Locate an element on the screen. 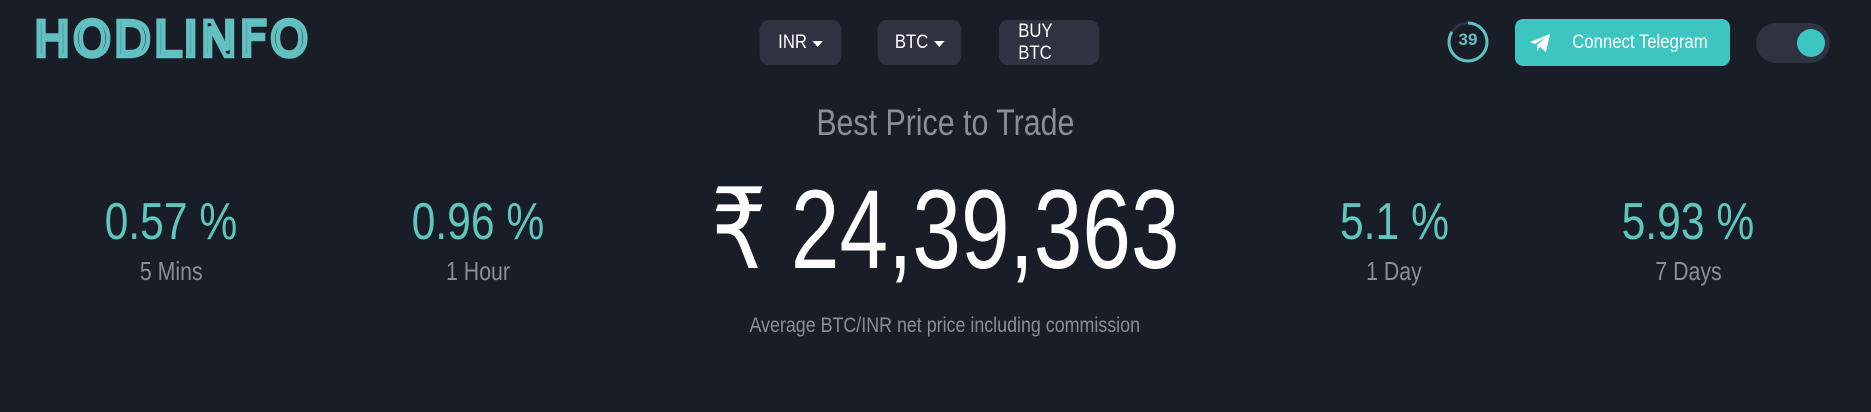  paper-plane-icon is located at coordinates (1540, 43).